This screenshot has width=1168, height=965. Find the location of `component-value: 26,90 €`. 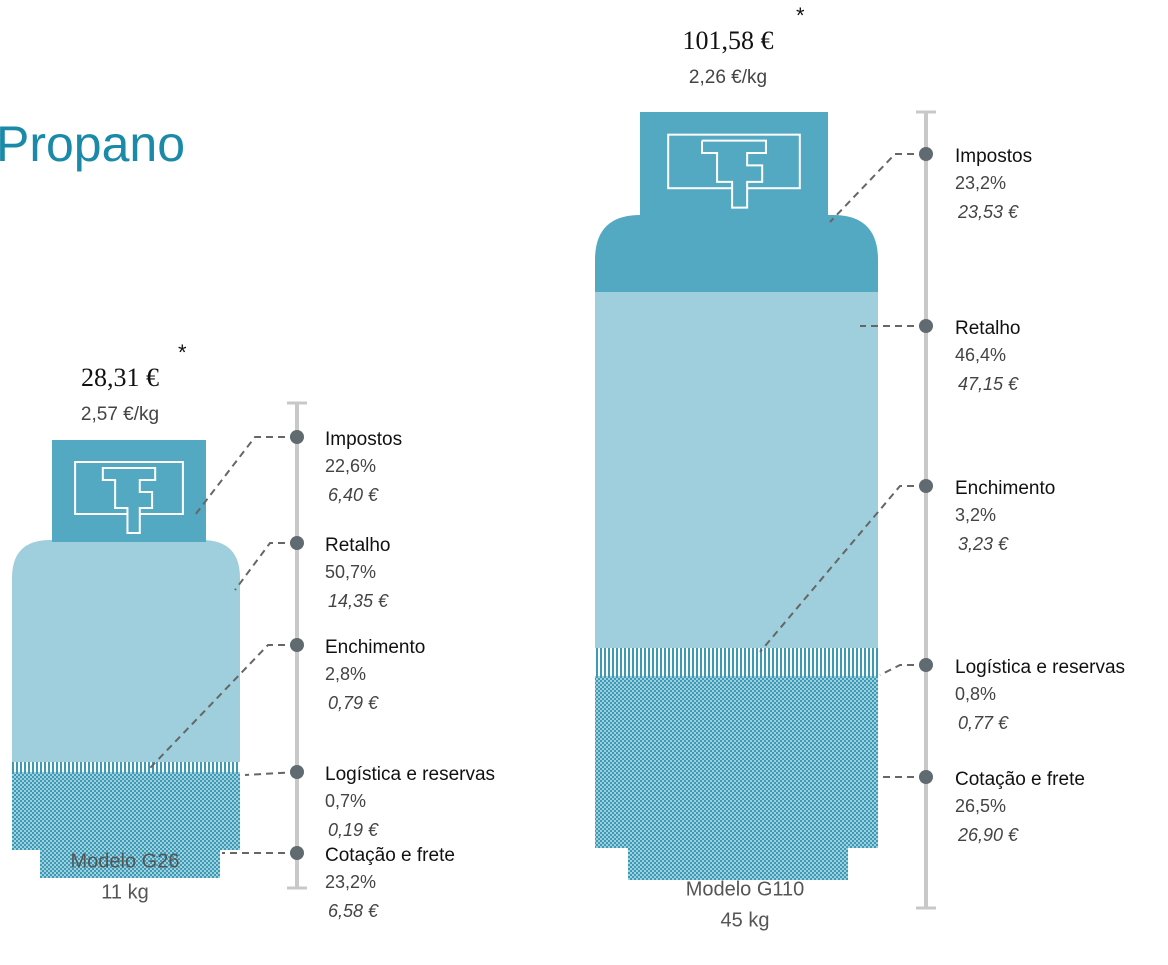

component-value: 26,90 € is located at coordinates (988, 835).